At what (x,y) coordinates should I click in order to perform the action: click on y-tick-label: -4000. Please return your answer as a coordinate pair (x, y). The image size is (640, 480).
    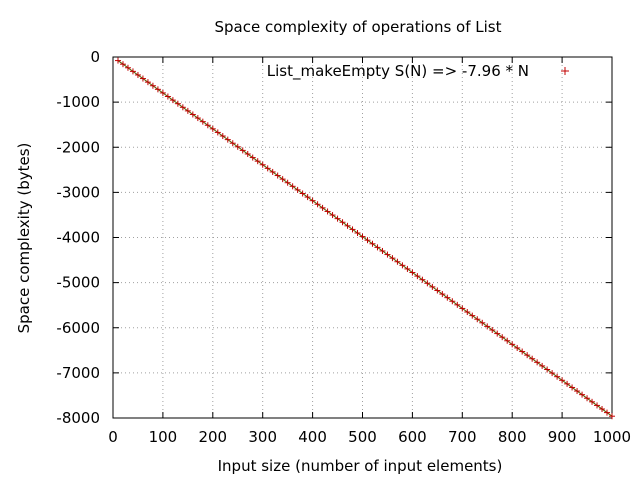
    Looking at the image, I should click on (78, 238).